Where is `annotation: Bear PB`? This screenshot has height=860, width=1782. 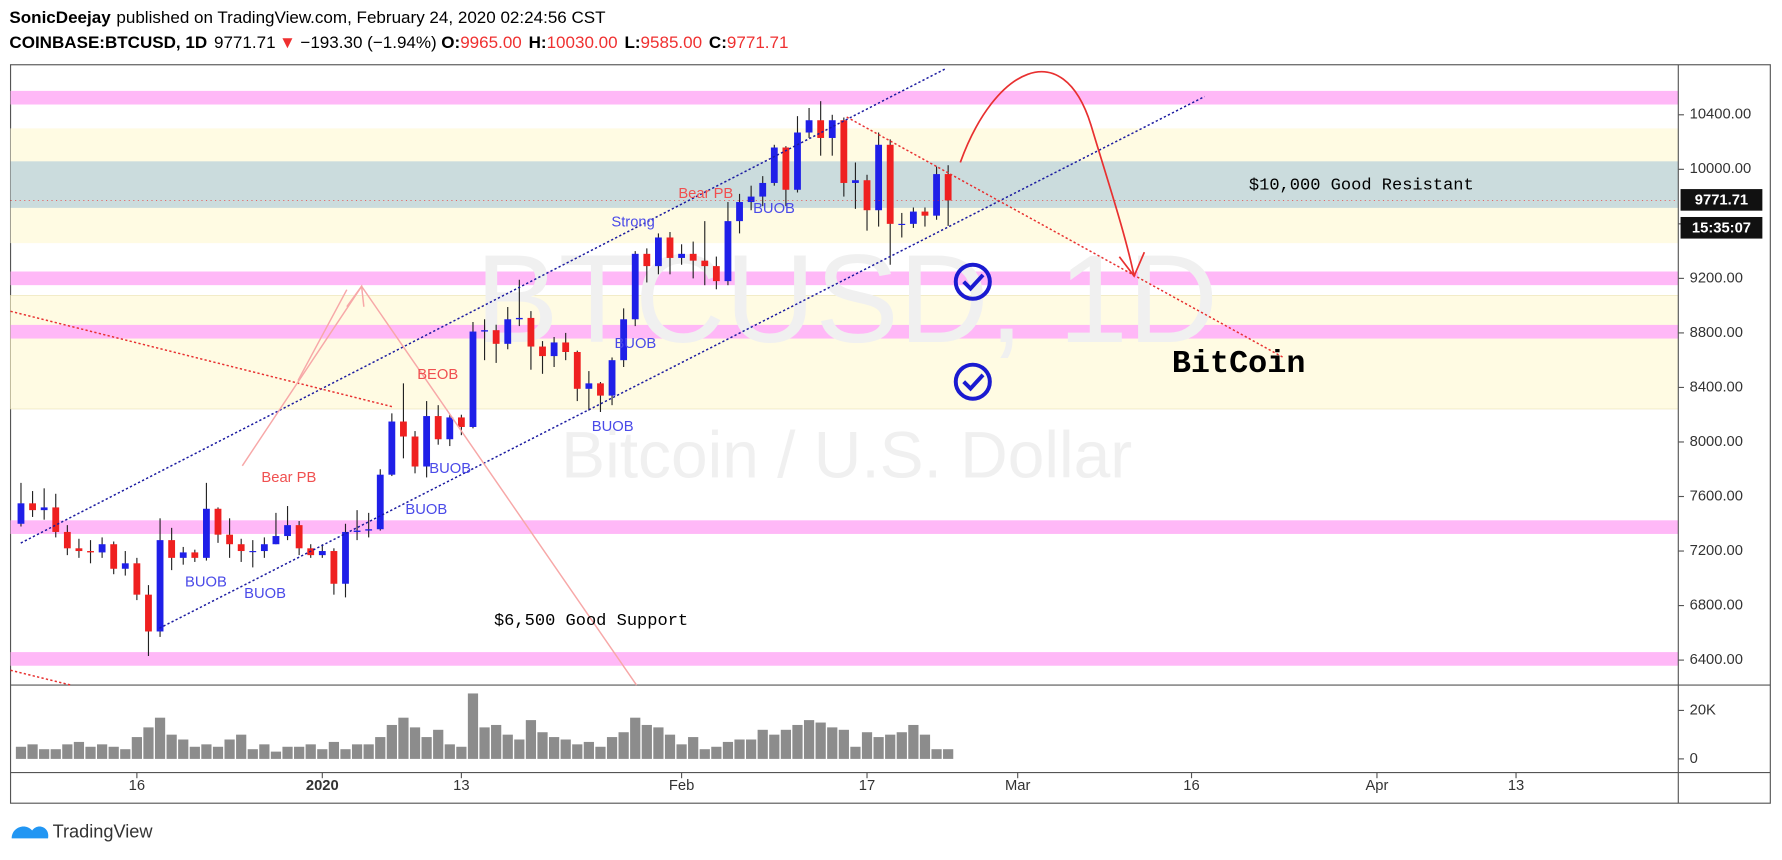
annotation: Bear PB is located at coordinates (705, 194).